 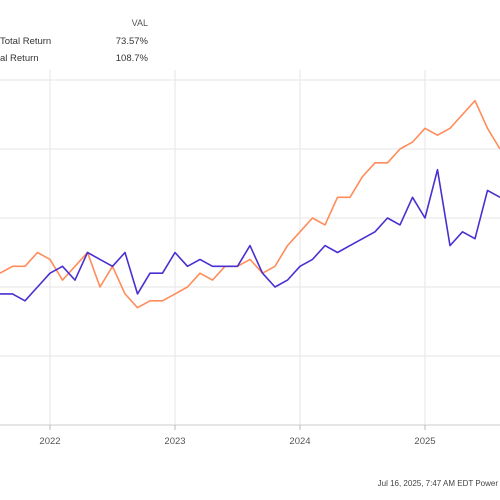 I want to click on legend-value-header: VAL, so click(x=140, y=23).